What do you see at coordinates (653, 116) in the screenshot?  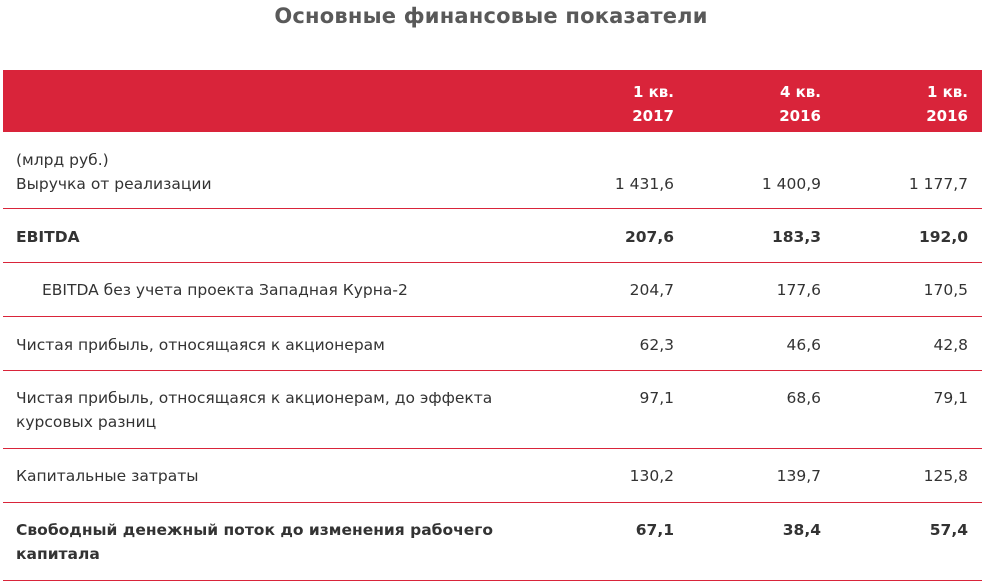 I see `column-header-year: 2017` at bounding box center [653, 116].